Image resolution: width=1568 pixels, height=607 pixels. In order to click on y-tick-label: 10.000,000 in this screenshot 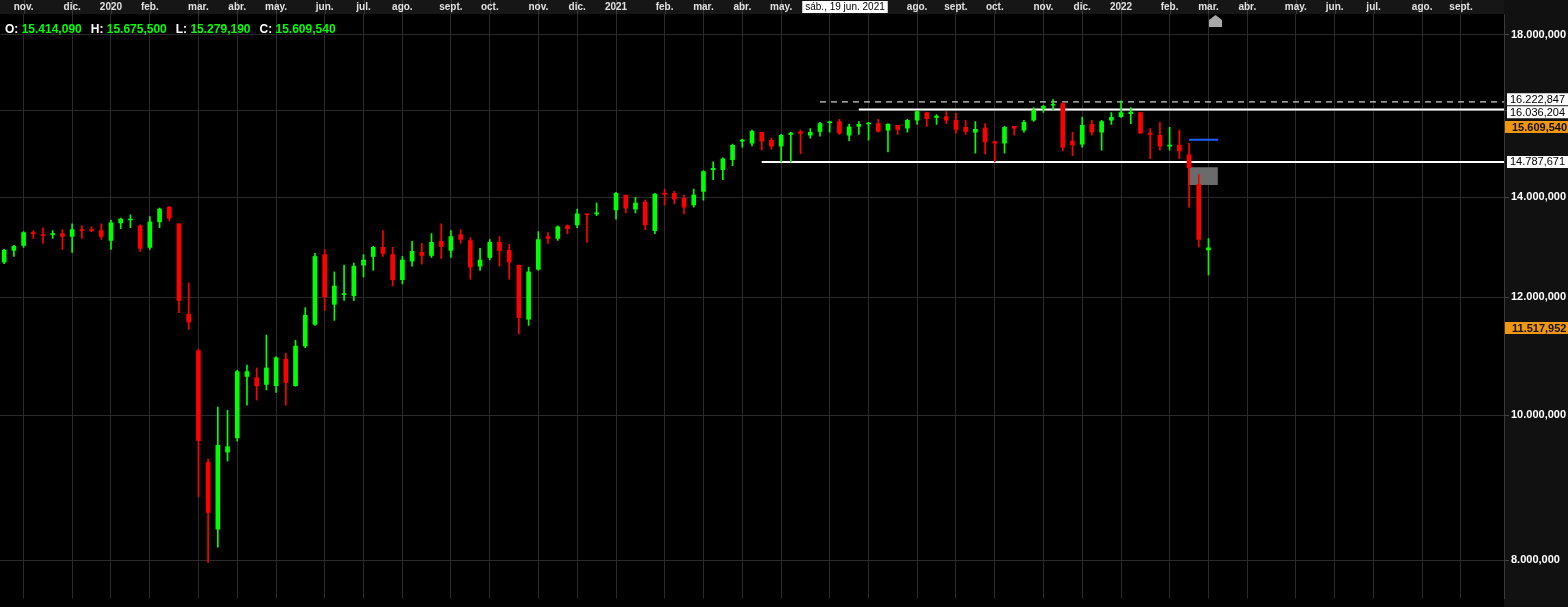, I will do `click(1539, 414)`.